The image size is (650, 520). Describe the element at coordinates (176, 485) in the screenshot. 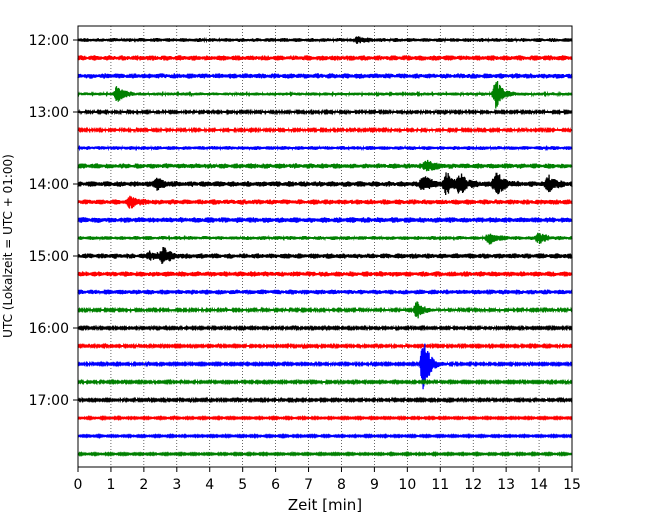

I see `x-tick-label: 3` at that location.